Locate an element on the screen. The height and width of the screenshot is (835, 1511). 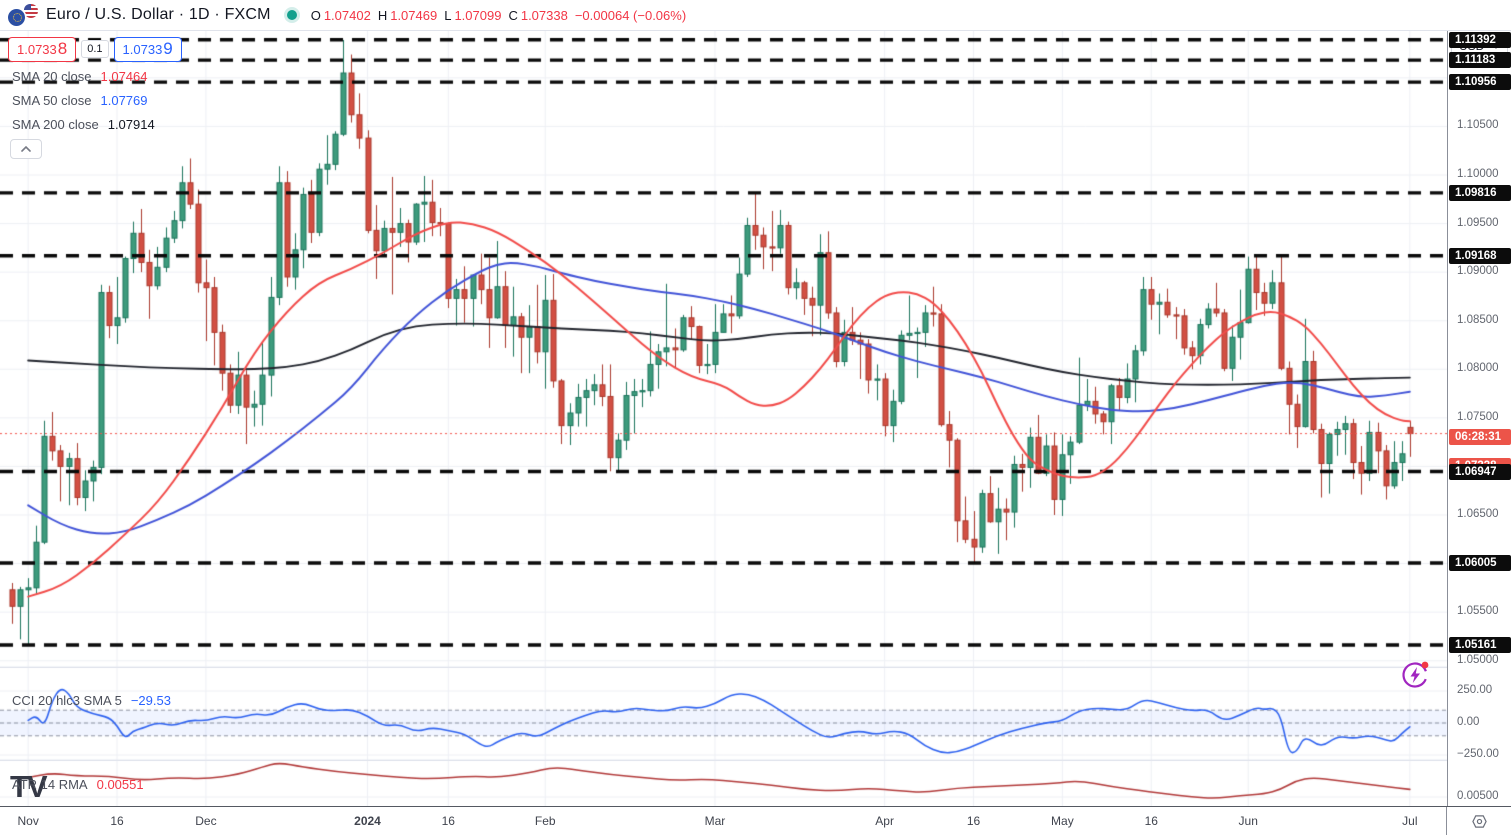
cci-label: CCI 20 hlc3 SMA 5 is located at coordinates (67, 700).